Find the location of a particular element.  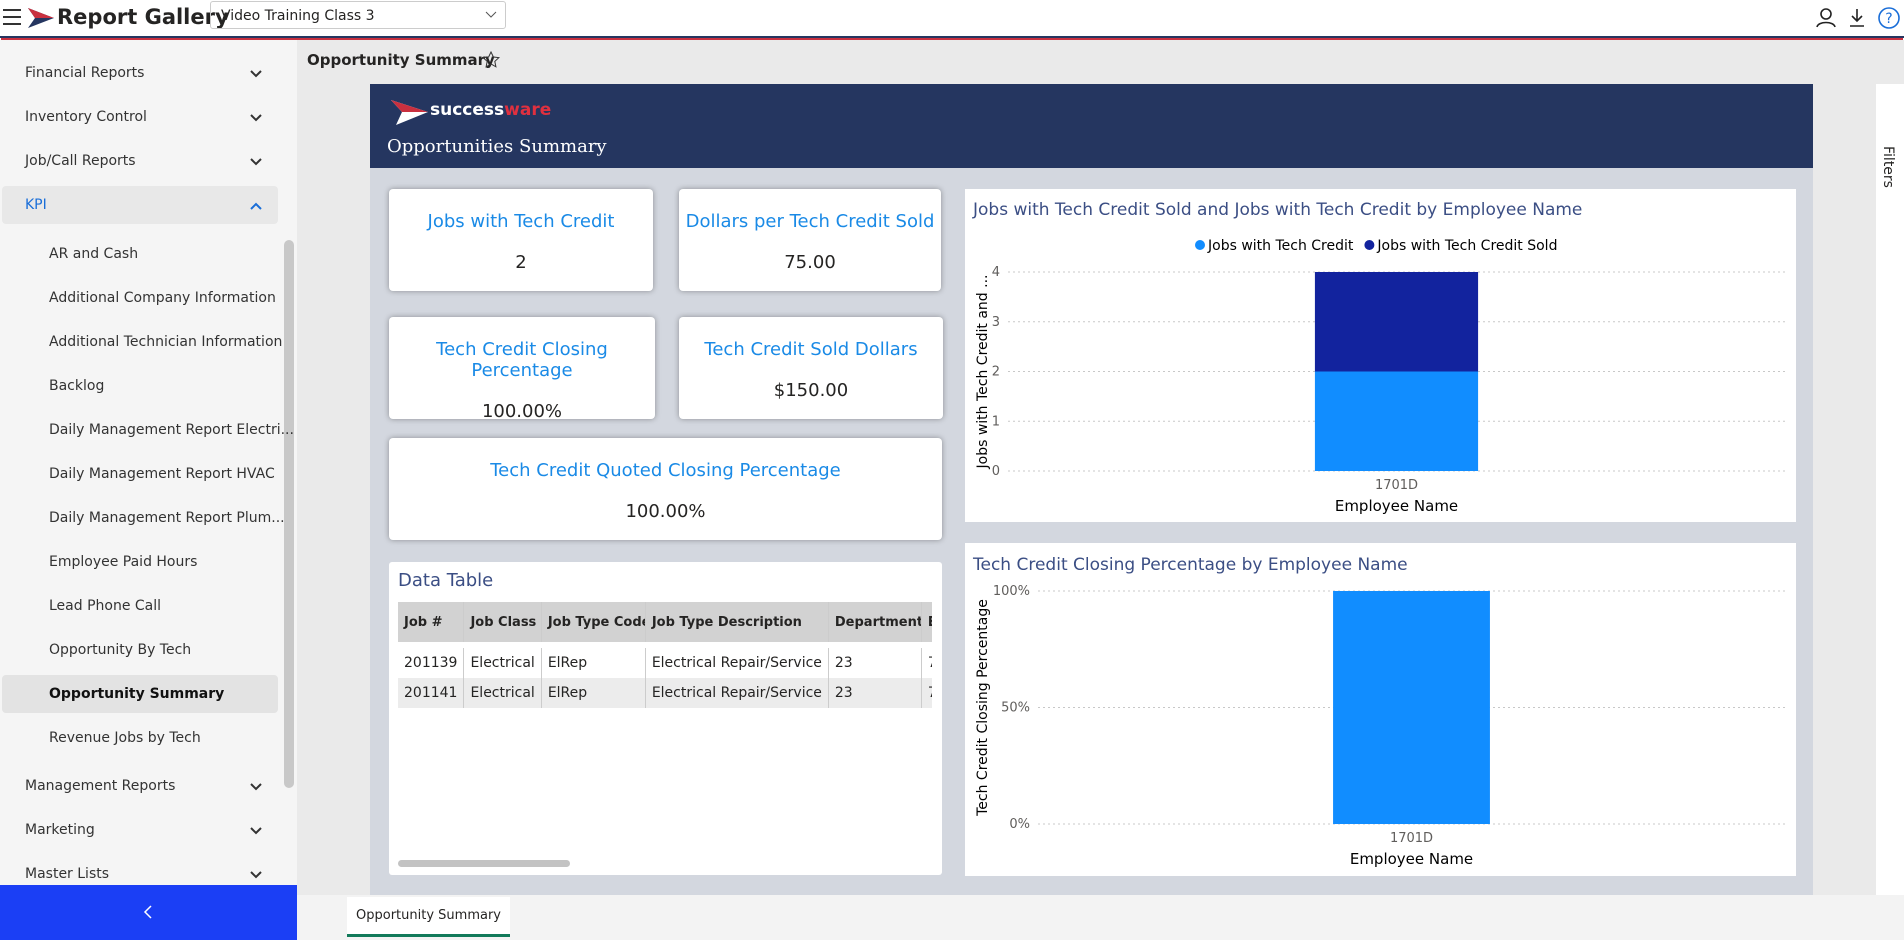

kpi-card: Jobs with Tech Credit 2 is located at coordinates (521, 240).